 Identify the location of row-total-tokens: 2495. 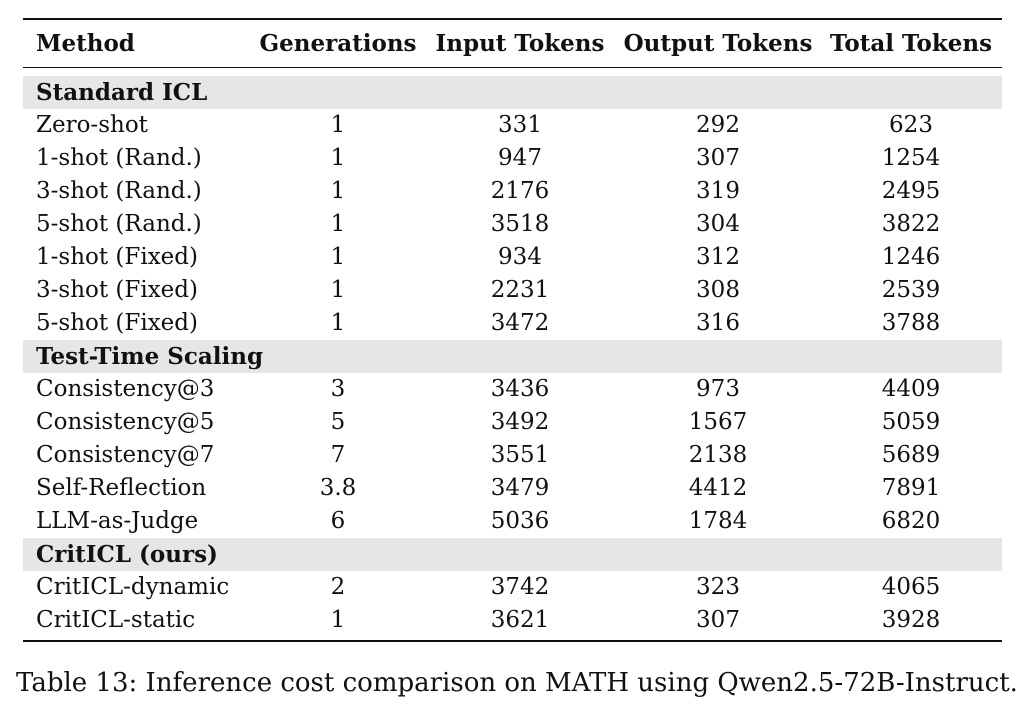
(911, 191).